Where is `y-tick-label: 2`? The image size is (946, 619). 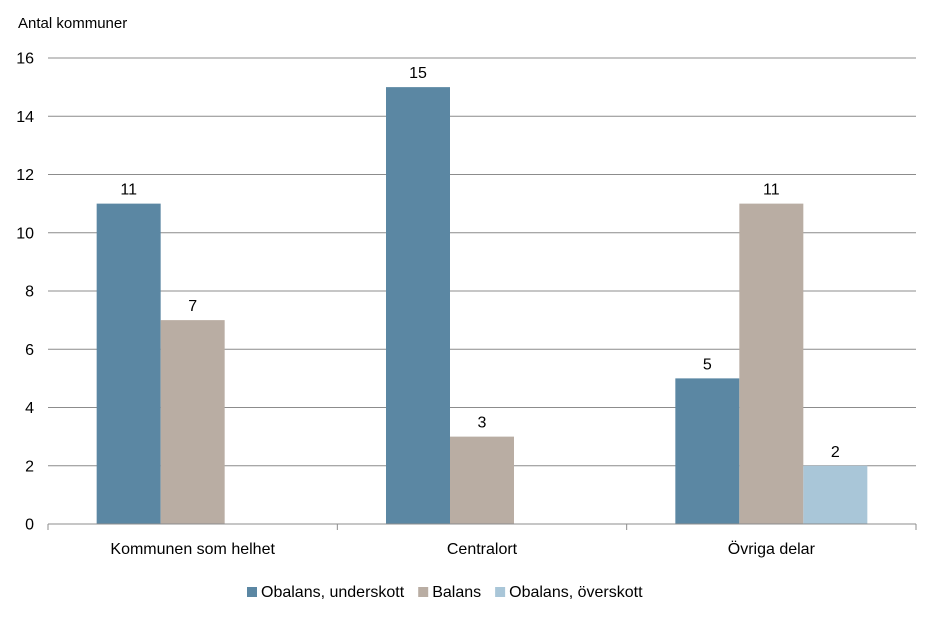
y-tick-label: 2 is located at coordinates (29, 466).